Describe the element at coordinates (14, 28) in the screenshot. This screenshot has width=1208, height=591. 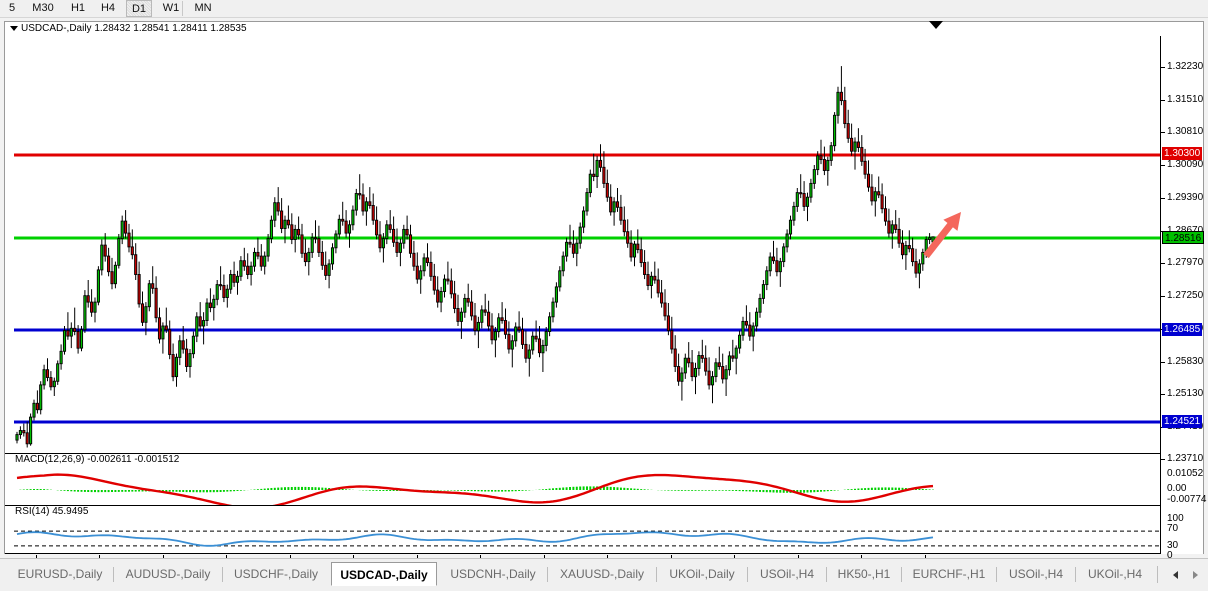
I see `triangle-down-icon` at that location.